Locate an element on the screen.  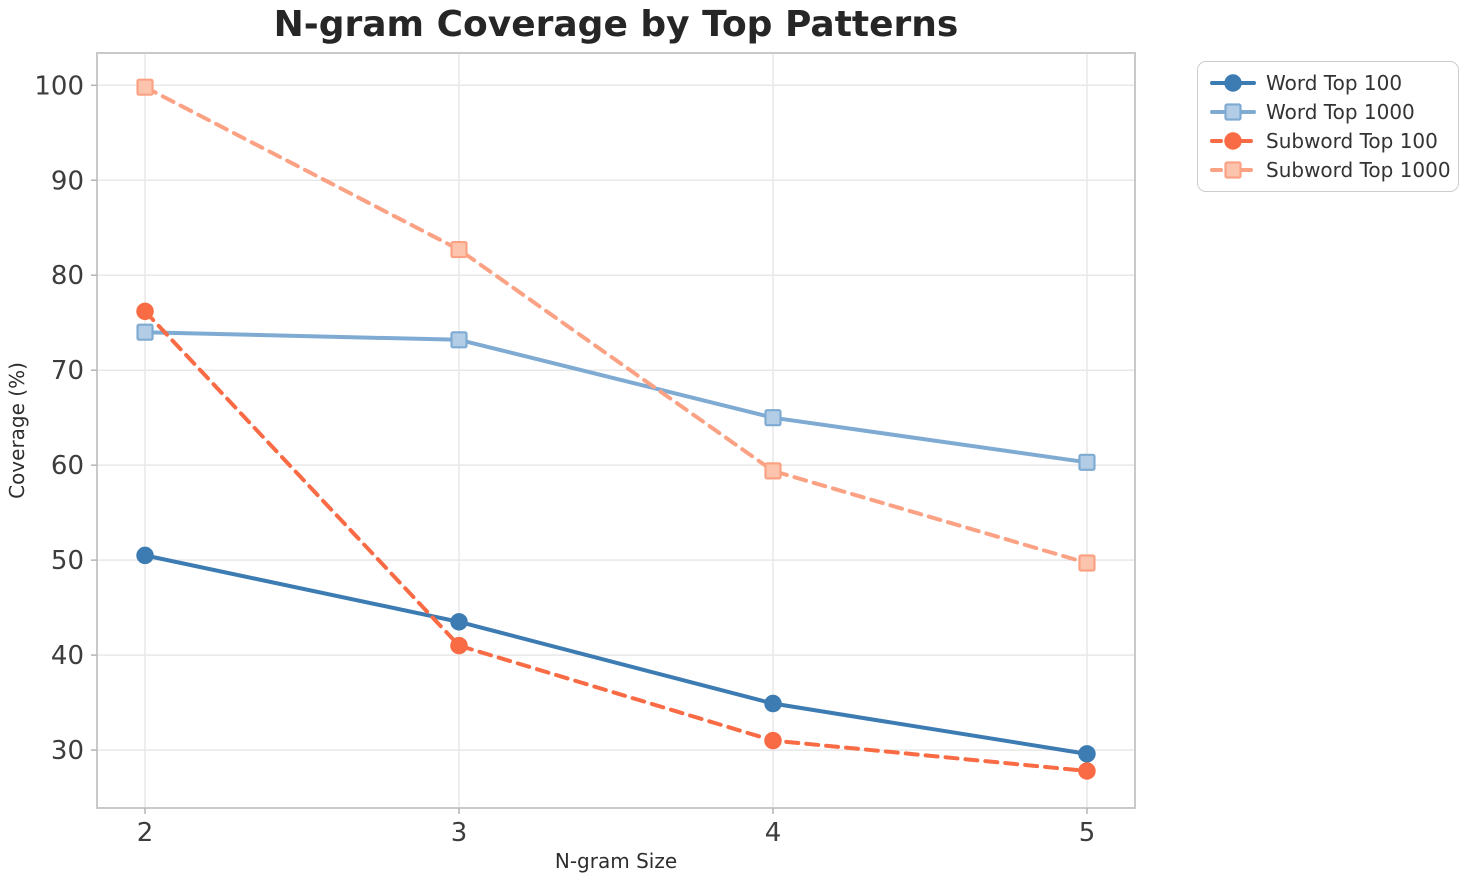
legend-label: Subword Top 100 is located at coordinates (1352, 141).